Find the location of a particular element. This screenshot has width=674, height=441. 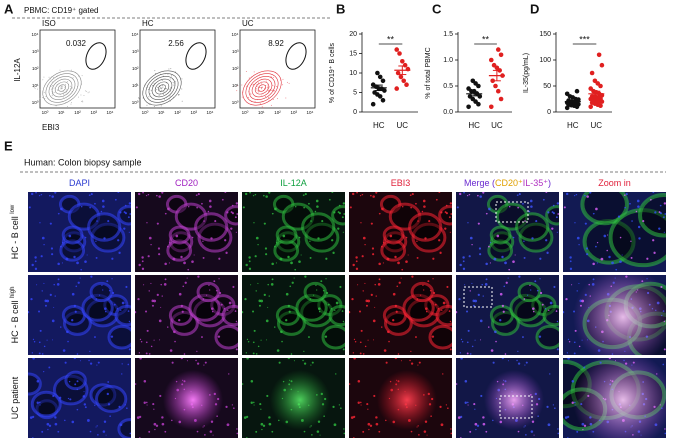

panel-label: C is located at coordinates (437, 8).